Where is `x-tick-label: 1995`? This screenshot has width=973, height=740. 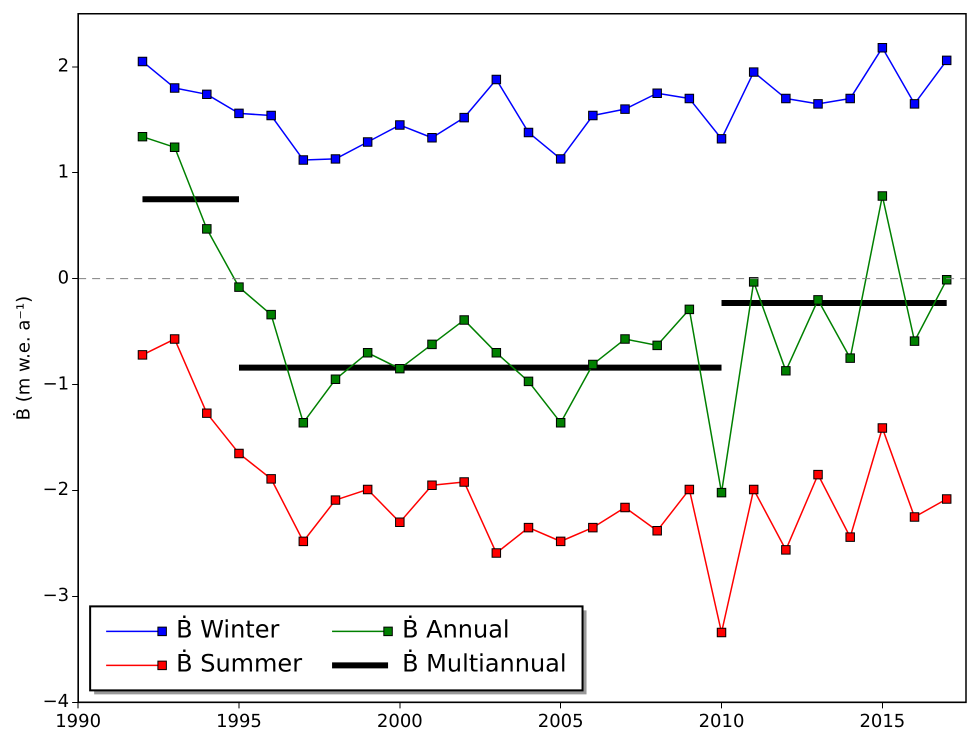
x-tick-label: 1995 is located at coordinates (239, 721).